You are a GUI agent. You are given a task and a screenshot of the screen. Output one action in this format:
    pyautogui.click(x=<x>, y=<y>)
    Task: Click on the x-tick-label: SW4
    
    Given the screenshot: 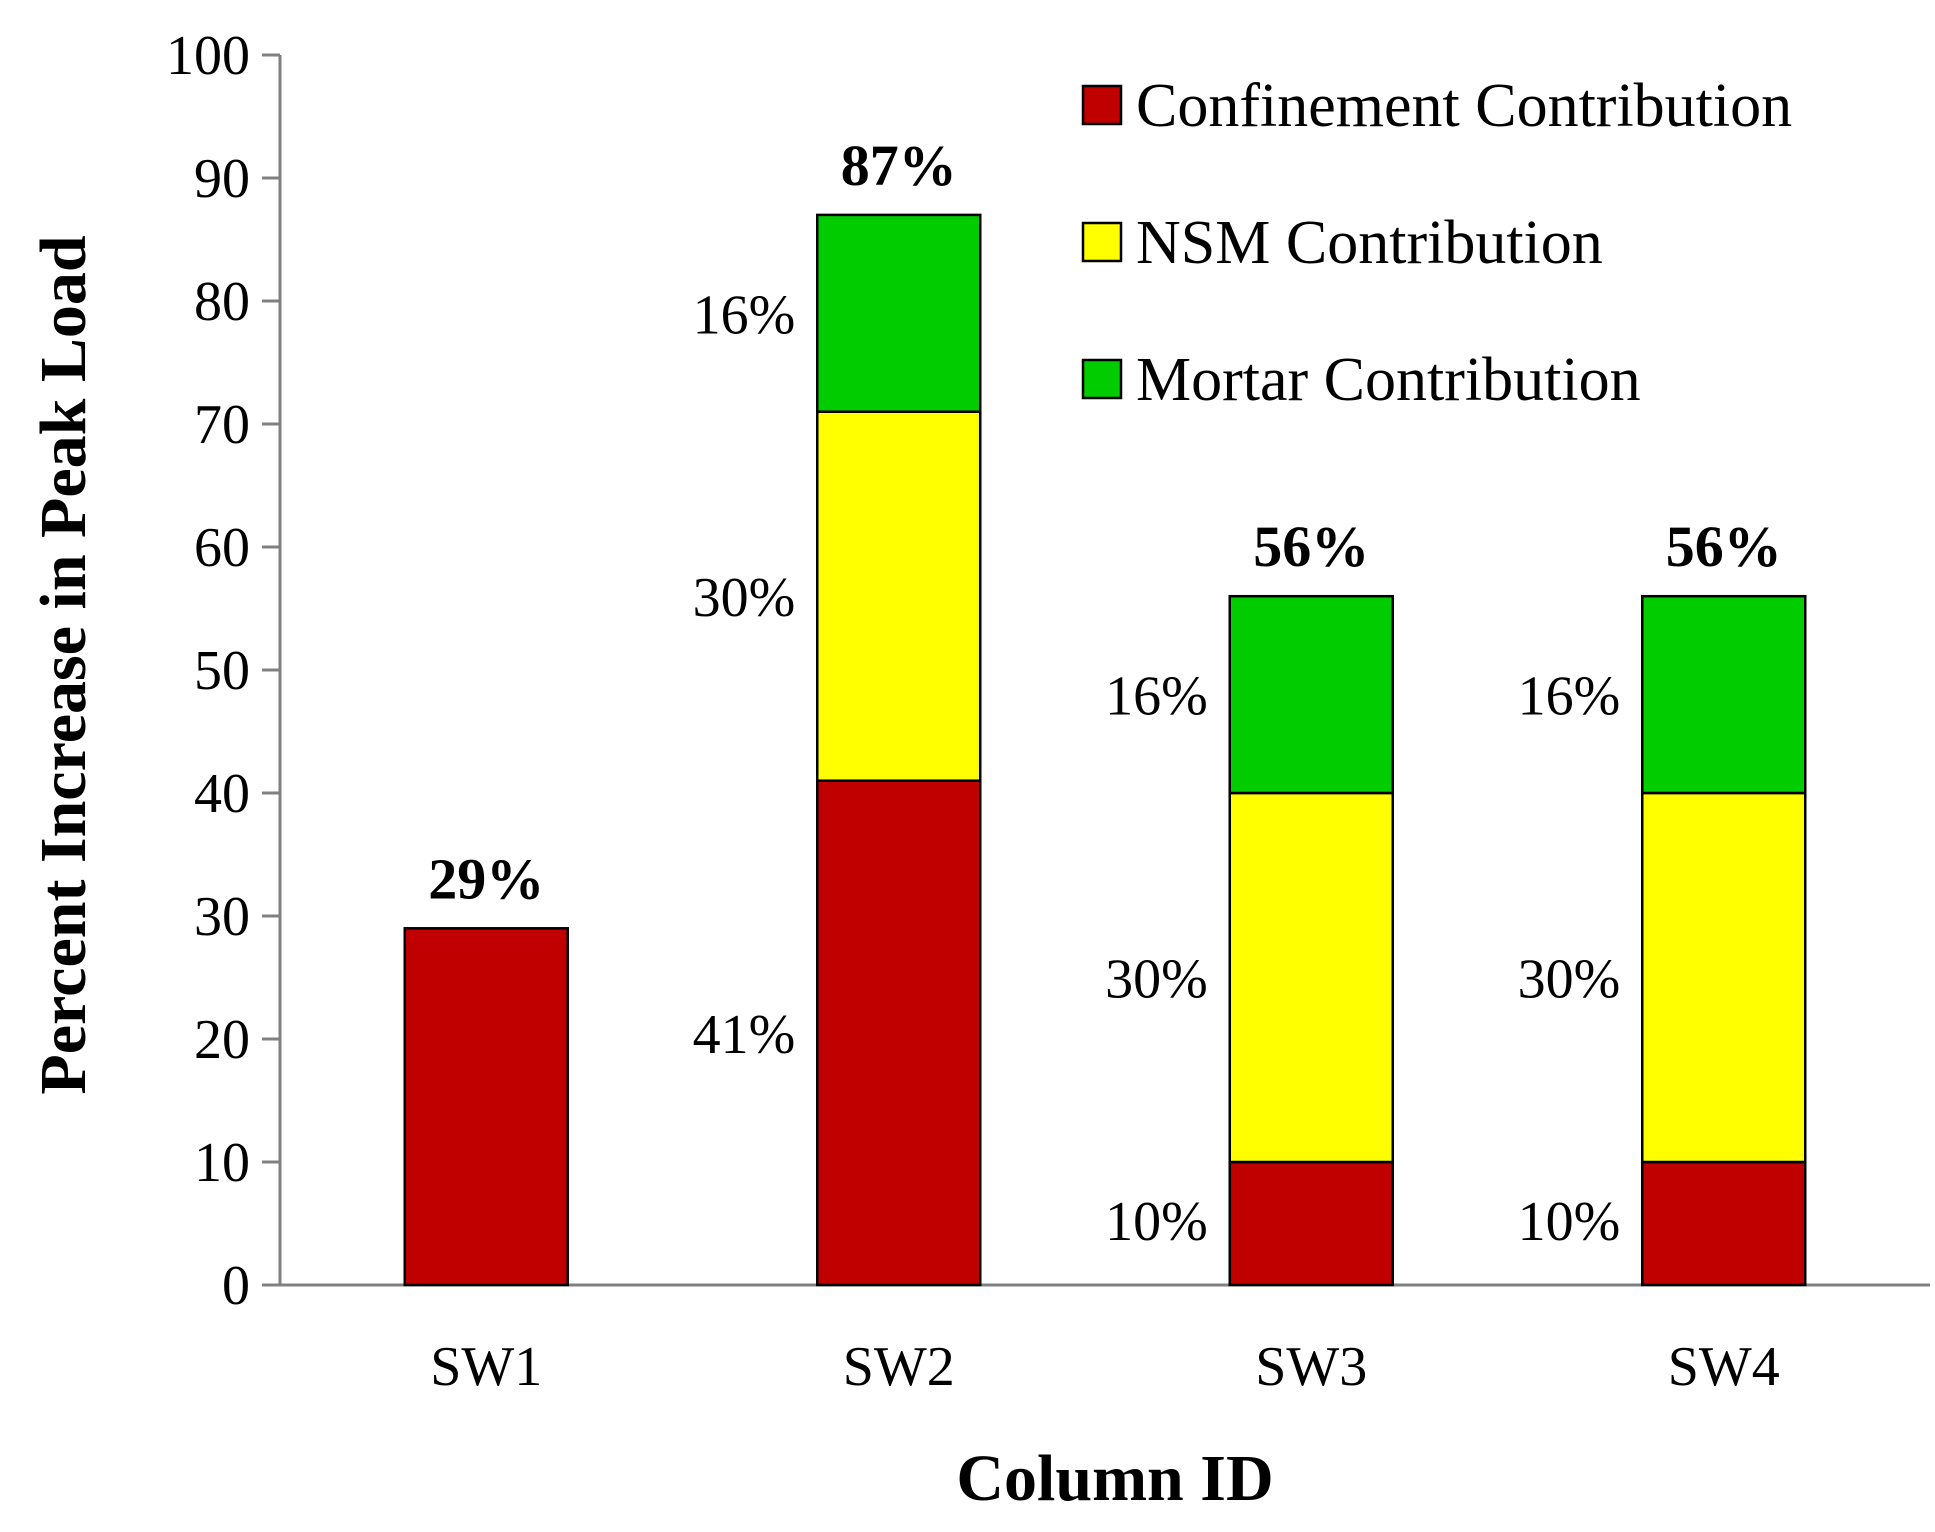 What is the action you would take?
    pyautogui.click(x=1724, y=1367)
    